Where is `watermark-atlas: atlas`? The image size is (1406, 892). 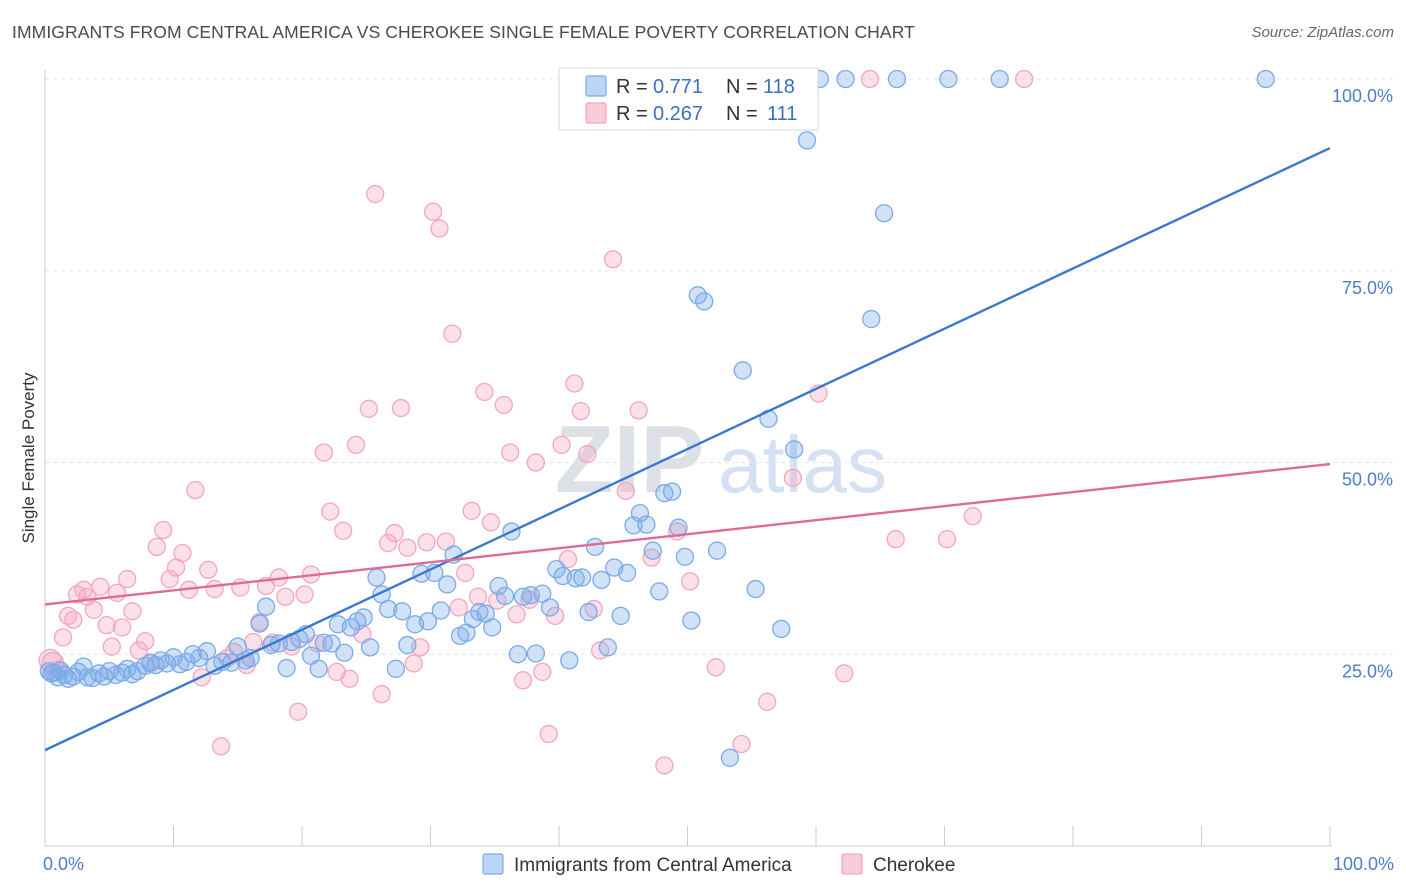
watermark-atlas: atlas is located at coordinates (802, 464).